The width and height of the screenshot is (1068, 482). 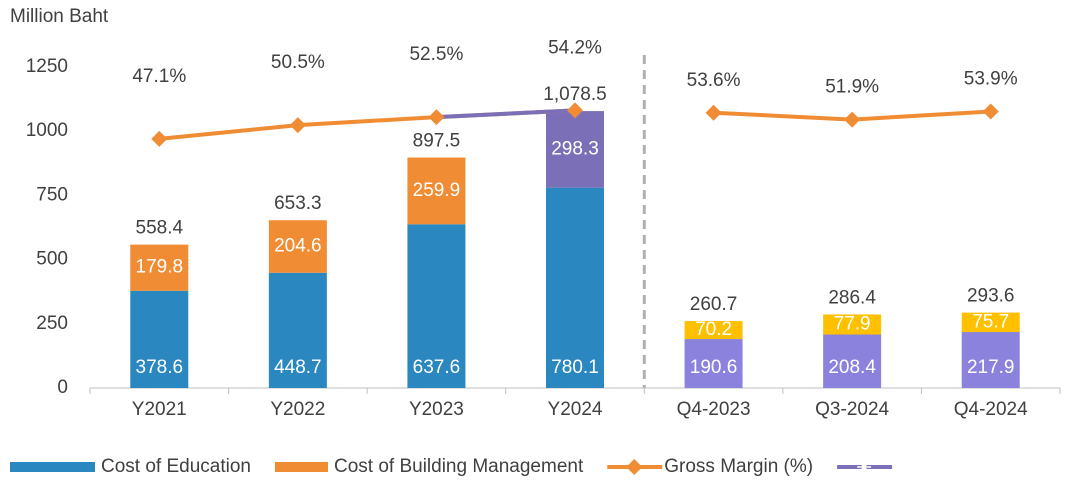 I want to click on y-tick-label: 0, so click(x=62, y=387).